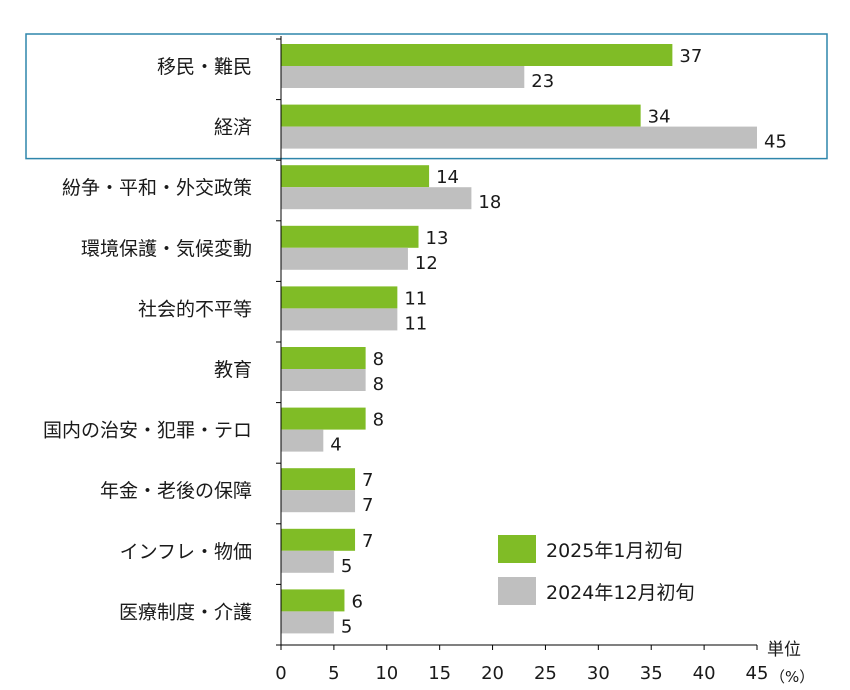 This screenshot has width=850, height=690. What do you see at coordinates (659, 117) in the screenshot?
I see `data-label: 34` at bounding box center [659, 117].